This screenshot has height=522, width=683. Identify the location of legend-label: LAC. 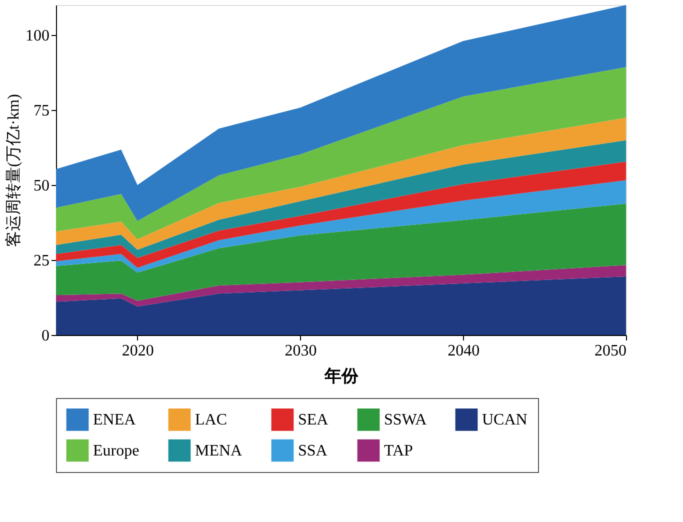
(211, 420).